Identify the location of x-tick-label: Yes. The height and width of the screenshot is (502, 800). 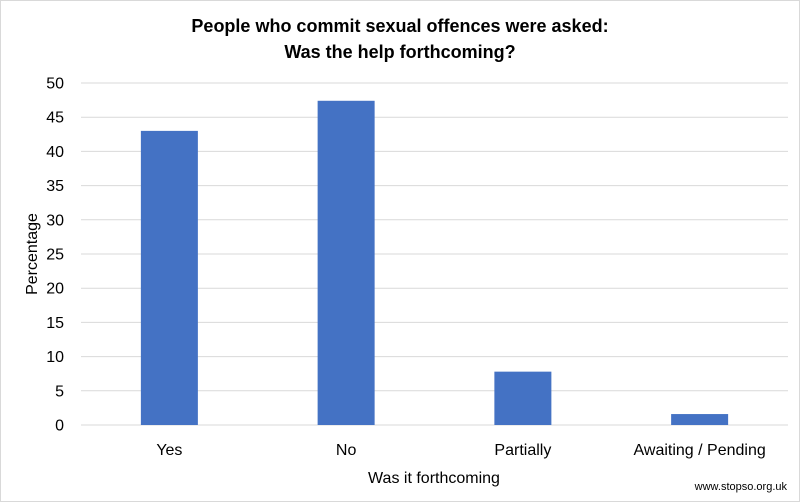
(169, 450).